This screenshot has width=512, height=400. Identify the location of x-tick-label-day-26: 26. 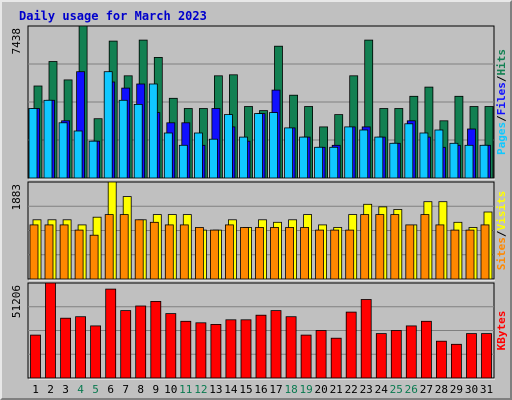
(411, 389).